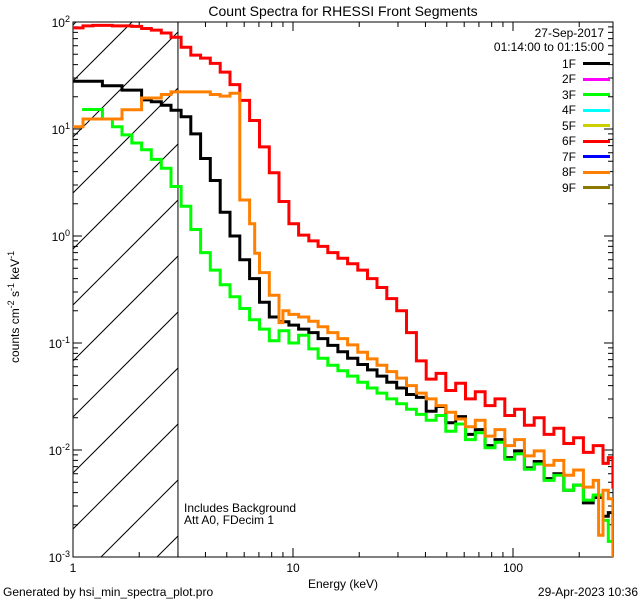  Describe the element at coordinates (343, 11) in the screenshot. I see `chart-title: Count Spectra for RHESSI Front Segments` at that location.